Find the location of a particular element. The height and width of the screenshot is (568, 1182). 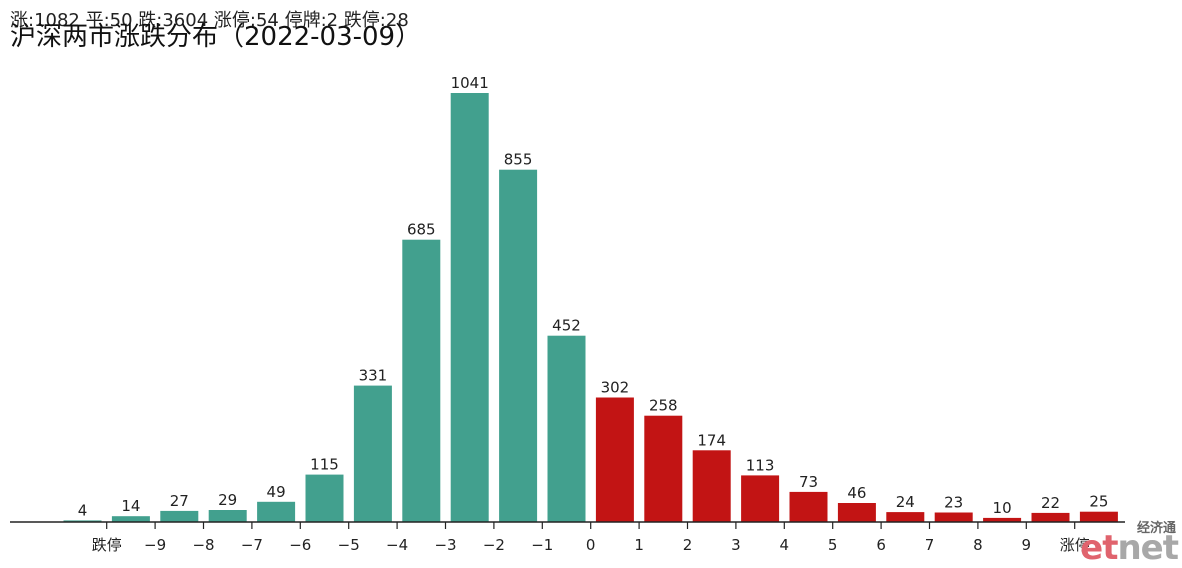

x-tick-label-15: 5 is located at coordinates (833, 545).